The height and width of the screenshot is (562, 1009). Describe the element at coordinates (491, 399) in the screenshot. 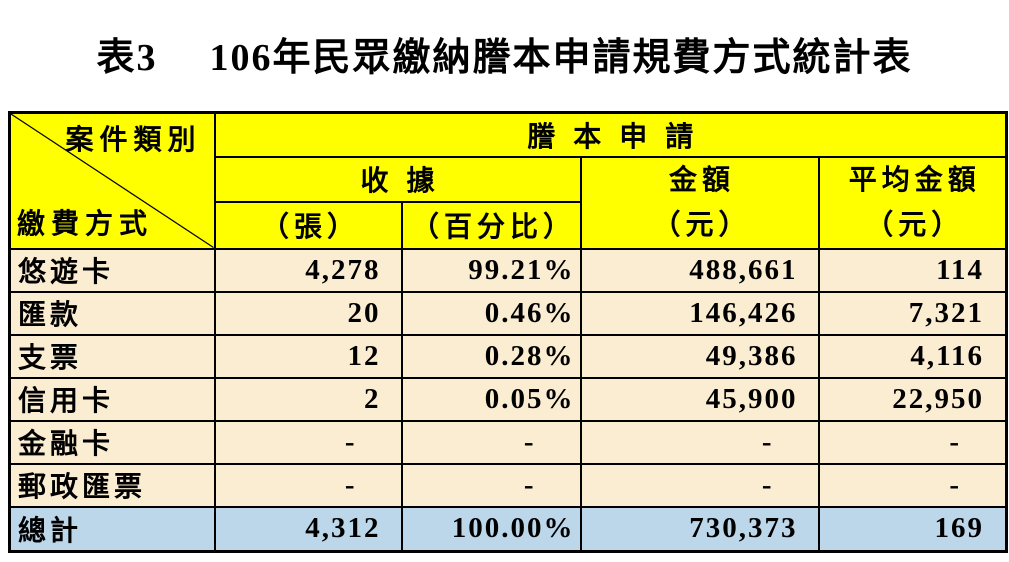

I see `cell-percent: 0.05%` at that location.